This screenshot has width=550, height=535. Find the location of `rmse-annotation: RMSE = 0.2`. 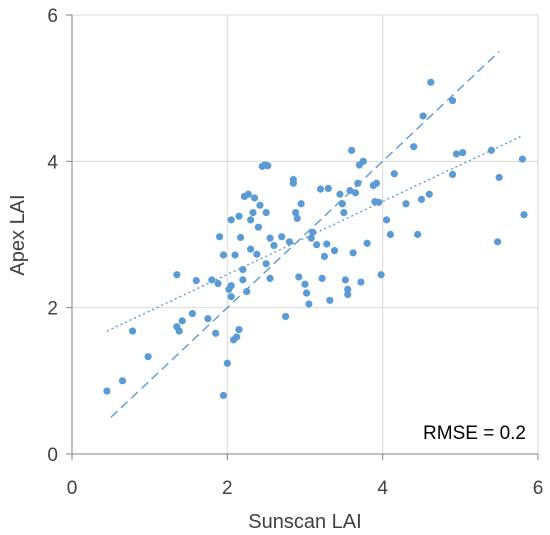

rmse-annotation: RMSE = 0.2 is located at coordinates (474, 433).